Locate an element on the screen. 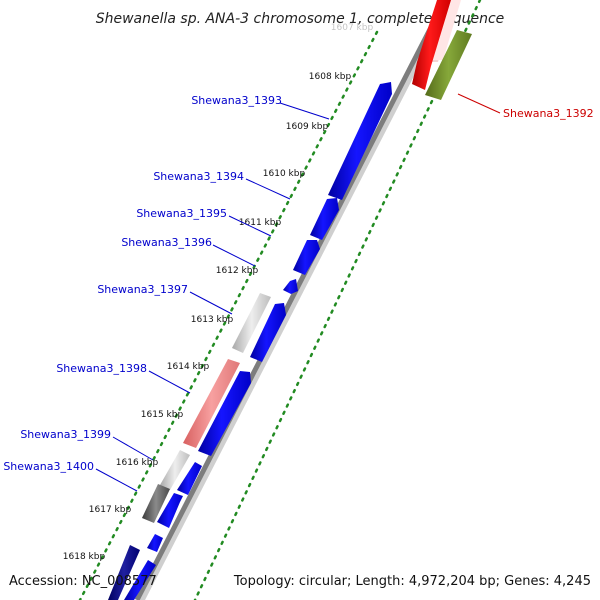 Image resolution: width=600 pixels, height=600 pixels. feature-navy-bottom is located at coordinates (124, 572).